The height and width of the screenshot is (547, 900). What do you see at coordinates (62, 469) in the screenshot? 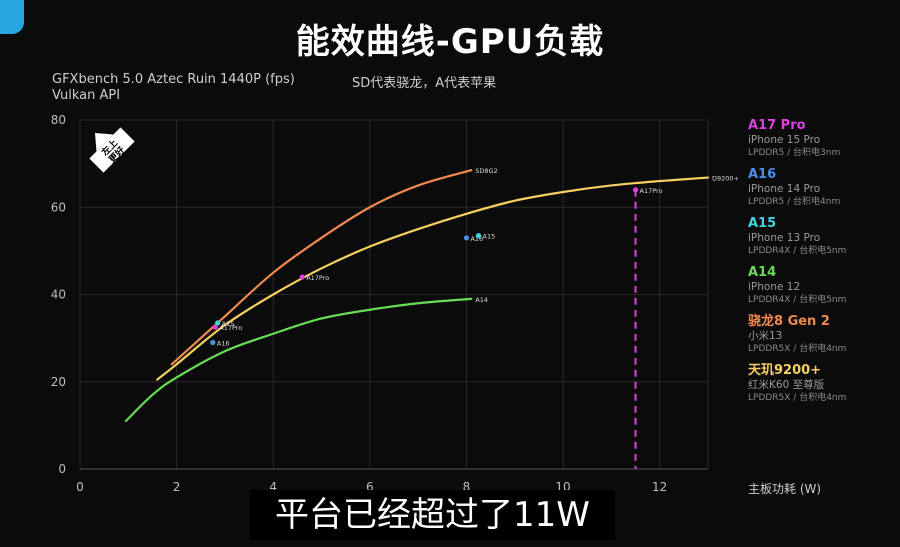
I see `y-tick-label: 0` at bounding box center [62, 469].